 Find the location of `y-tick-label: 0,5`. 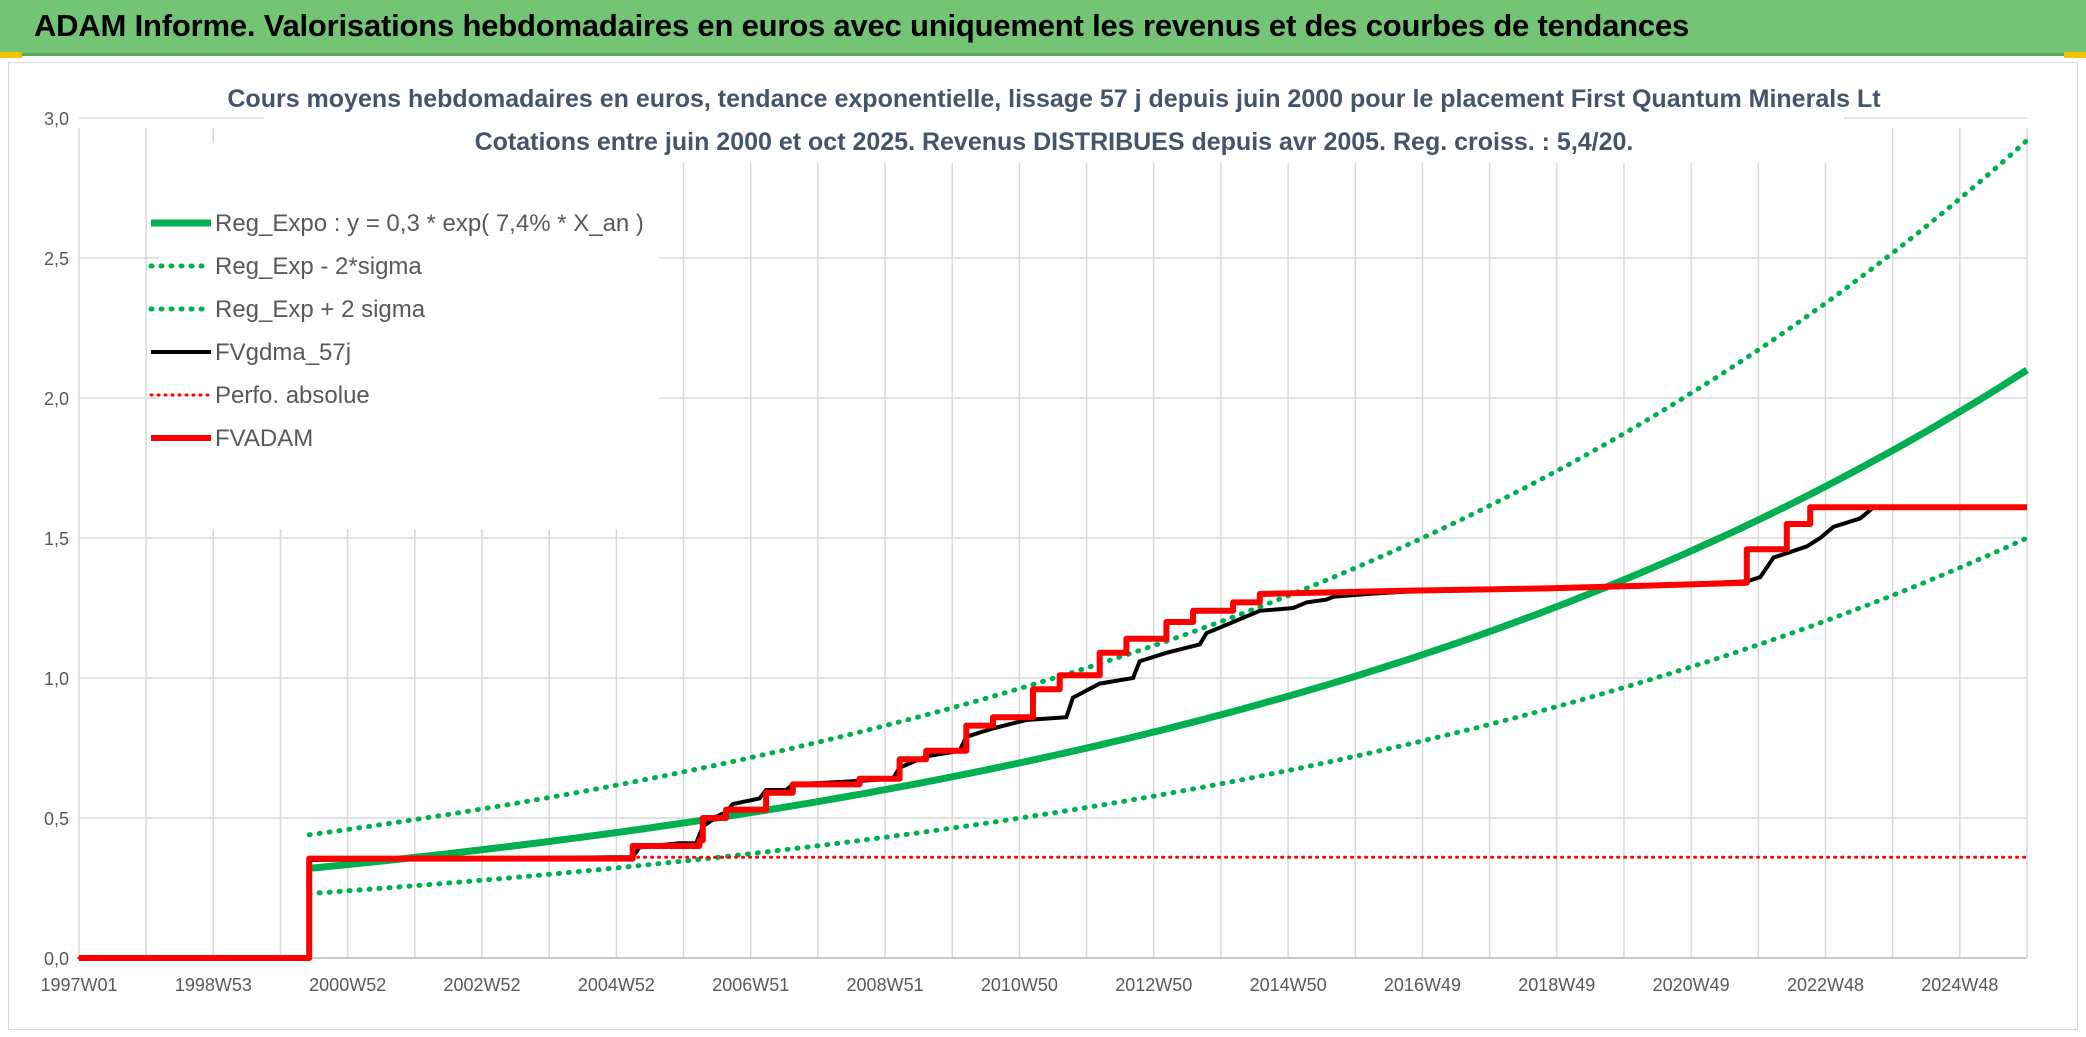

y-tick-label: 0,5 is located at coordinates (56, 819).